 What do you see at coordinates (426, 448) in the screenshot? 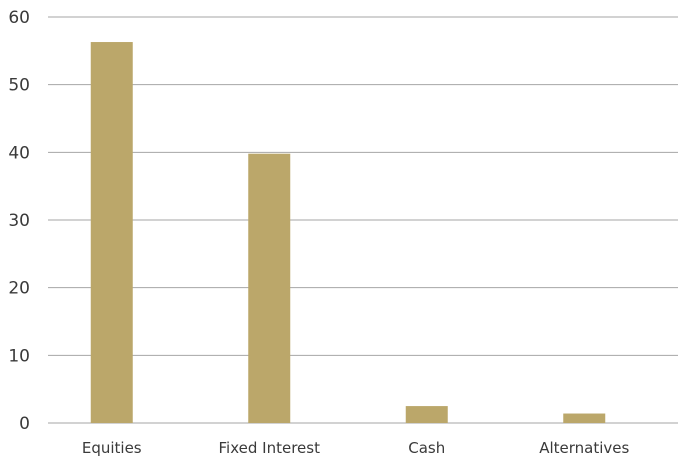
I see `x-category-label: Cash` at bounding box center [426, 448].